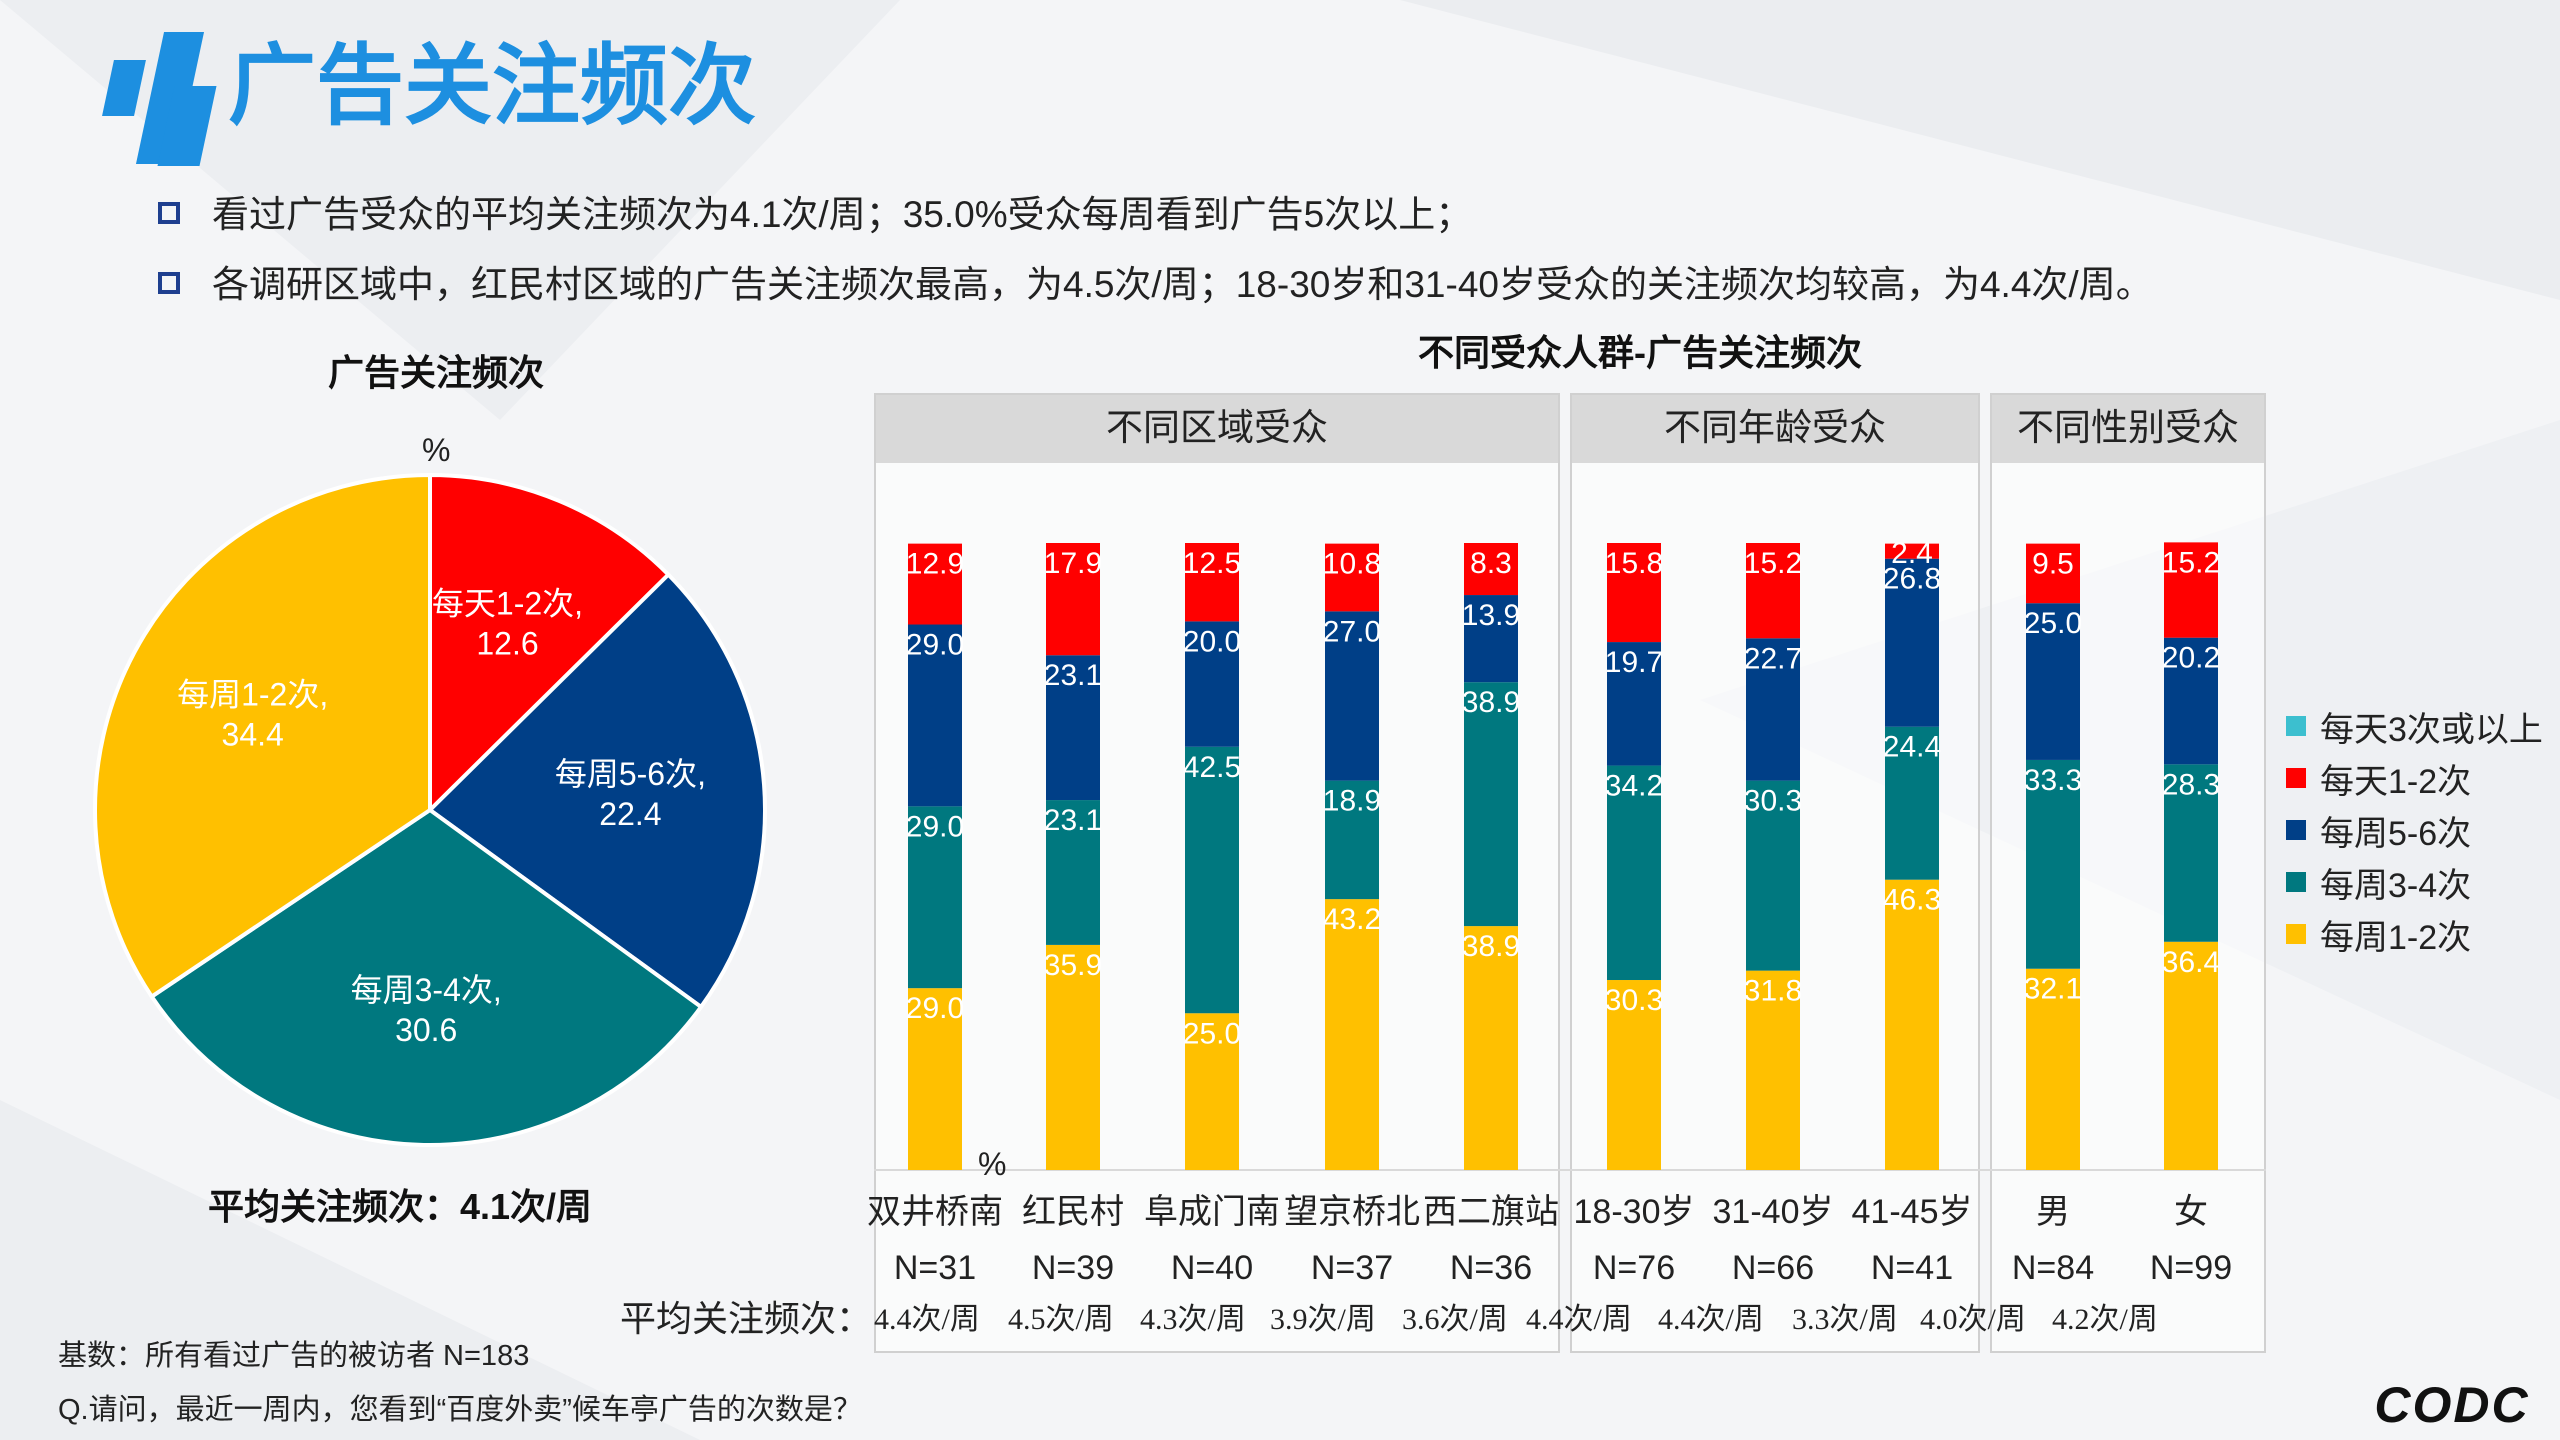 This screenshot has height=1440, width=2560. What do you see at coordinates (2396, 781) in the screenshot?
I see `legend-label: 每天1-2次` at bounding box center [2396, 781].